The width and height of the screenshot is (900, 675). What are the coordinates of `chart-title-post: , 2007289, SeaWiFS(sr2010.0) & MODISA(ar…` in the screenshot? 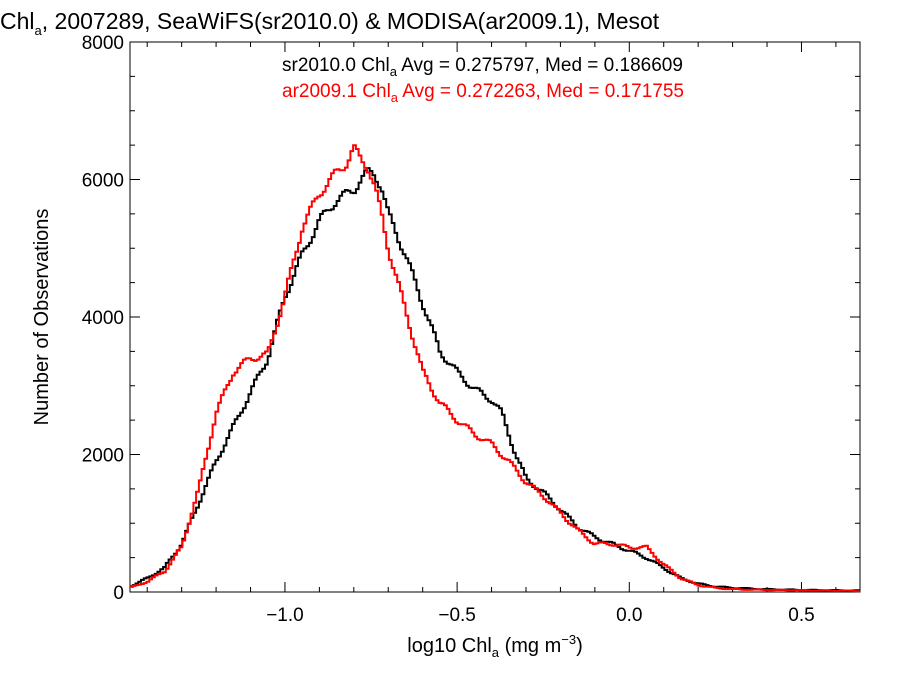 It's located at (351, 21).